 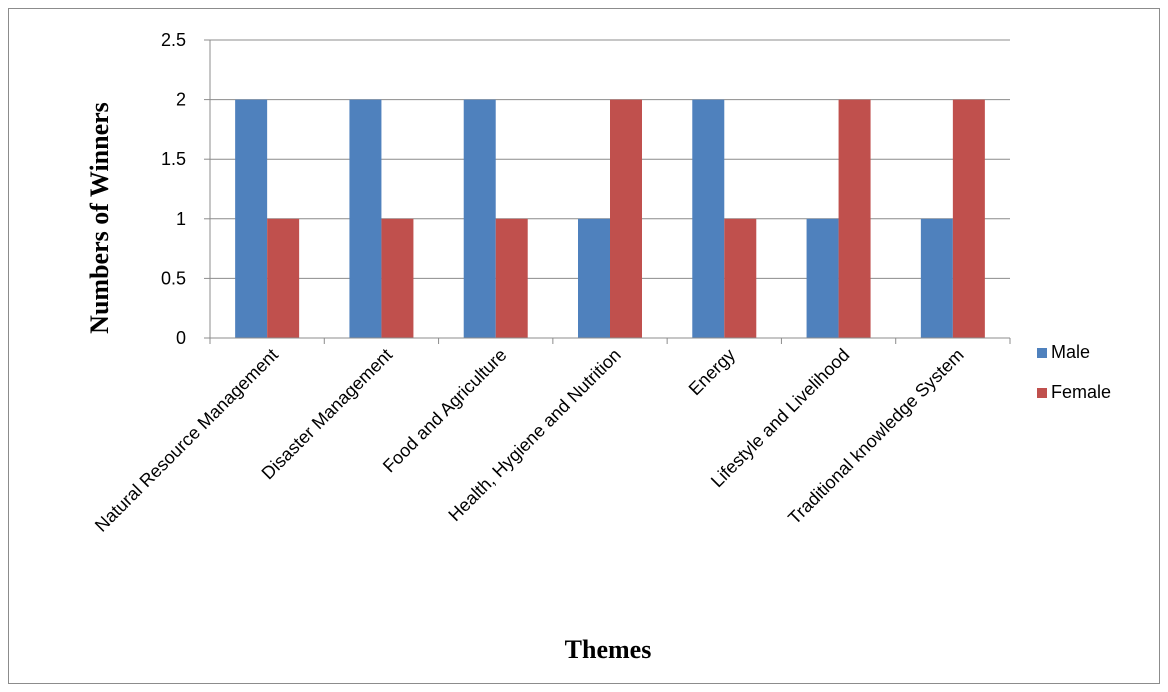 I want to click on y-tick-label: 2.5, so click(x=173, y=40).